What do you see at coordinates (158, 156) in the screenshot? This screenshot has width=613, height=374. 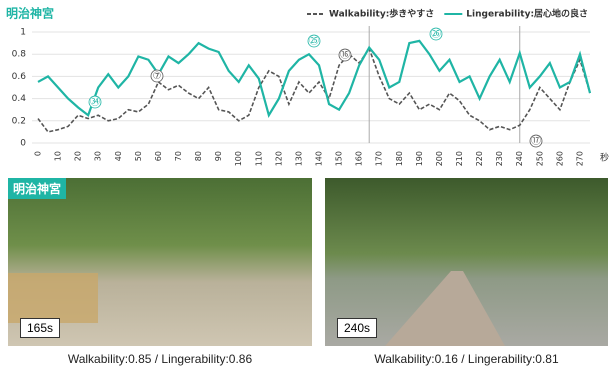 I see `x-tick-label: 60` at bounding box center [158, 156].